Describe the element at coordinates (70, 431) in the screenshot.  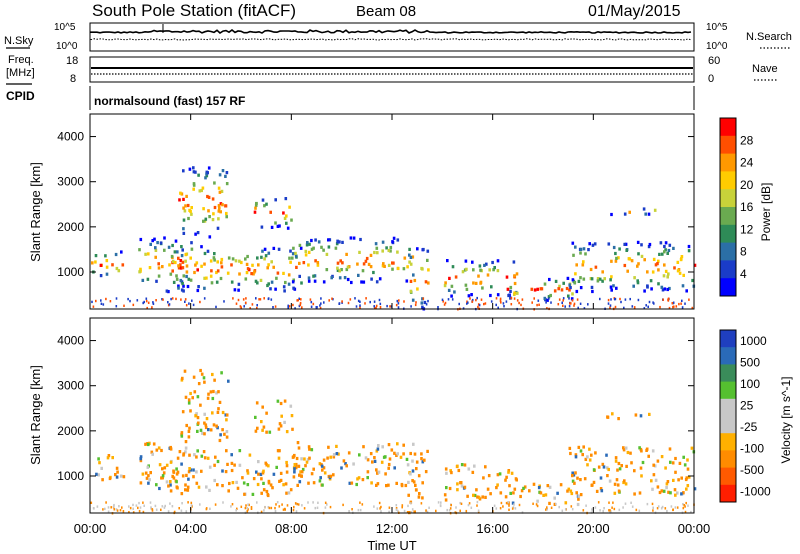
I see `y-tick-label: 2000` at that location.